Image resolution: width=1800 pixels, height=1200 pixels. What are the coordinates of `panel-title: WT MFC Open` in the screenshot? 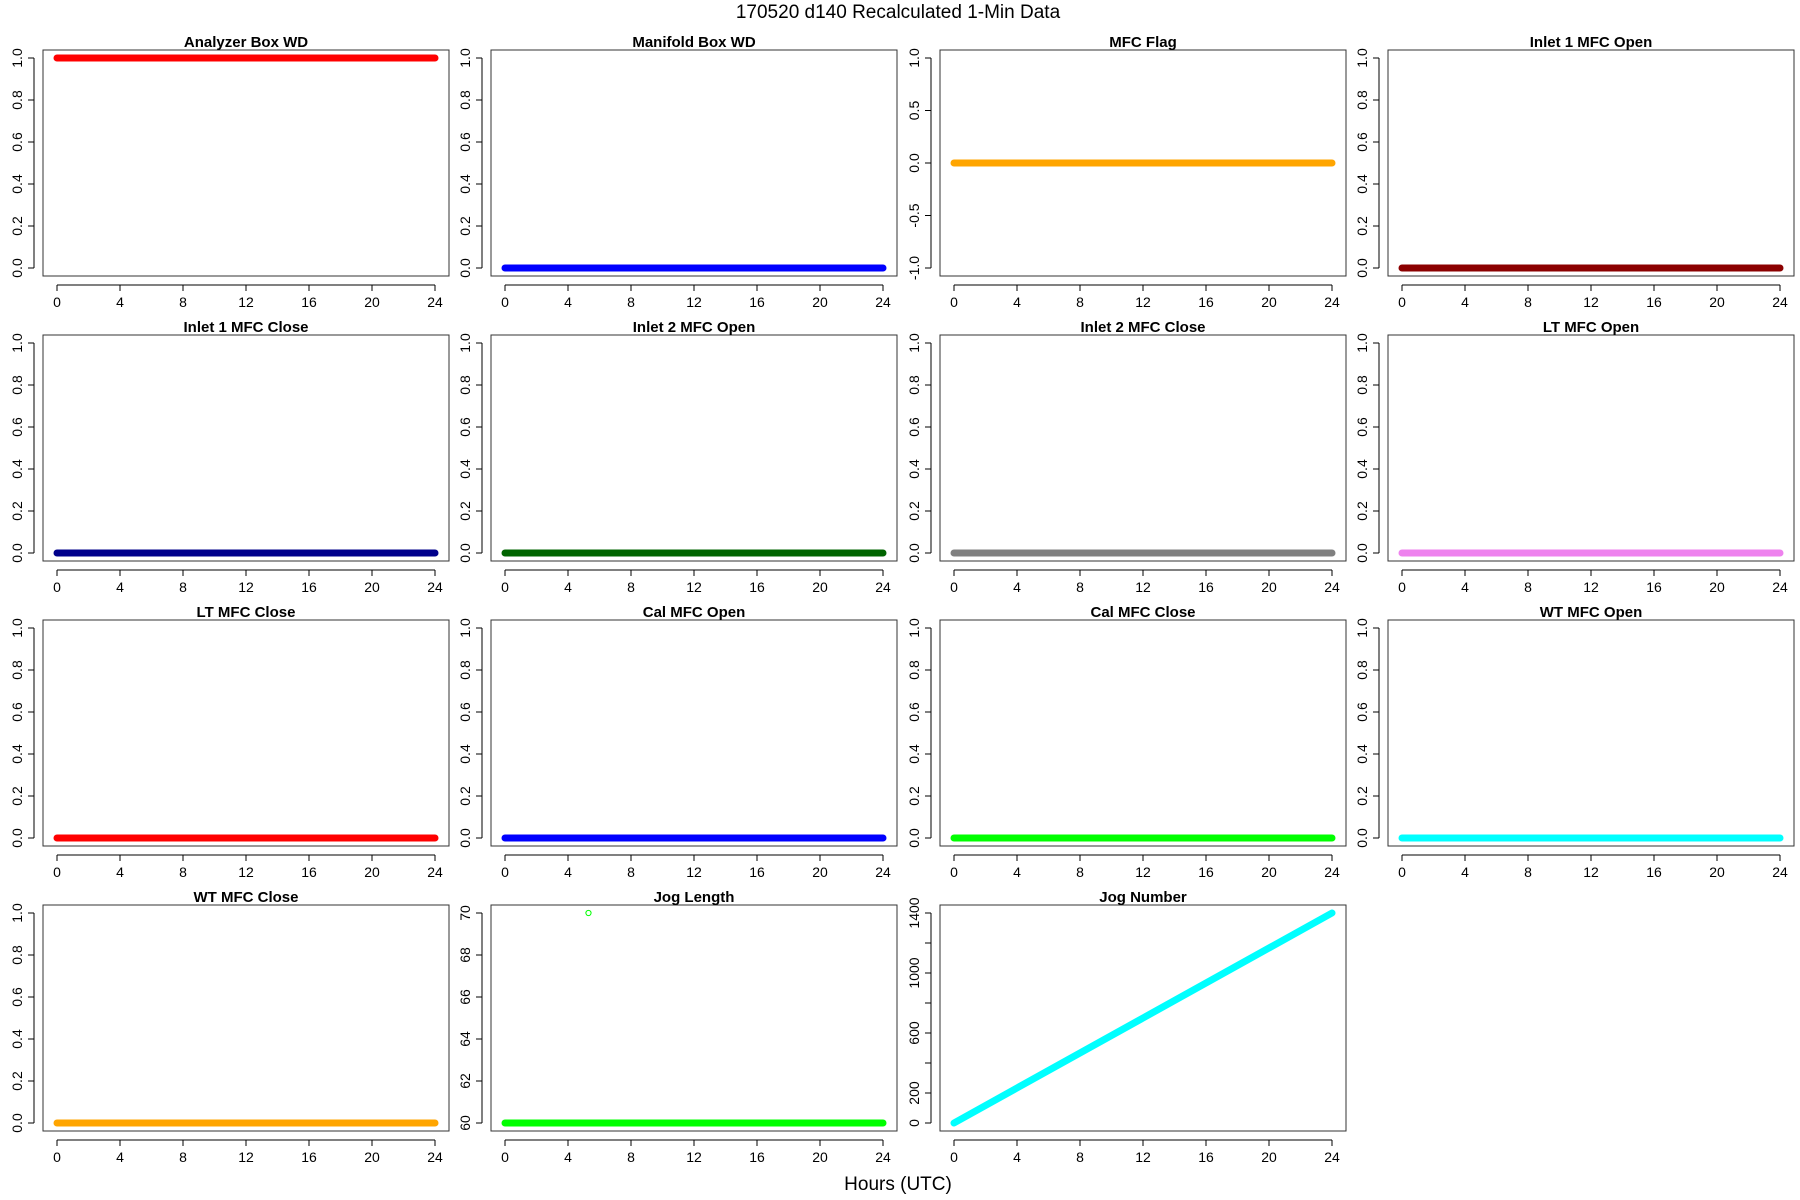 It's located at (1591, 612).